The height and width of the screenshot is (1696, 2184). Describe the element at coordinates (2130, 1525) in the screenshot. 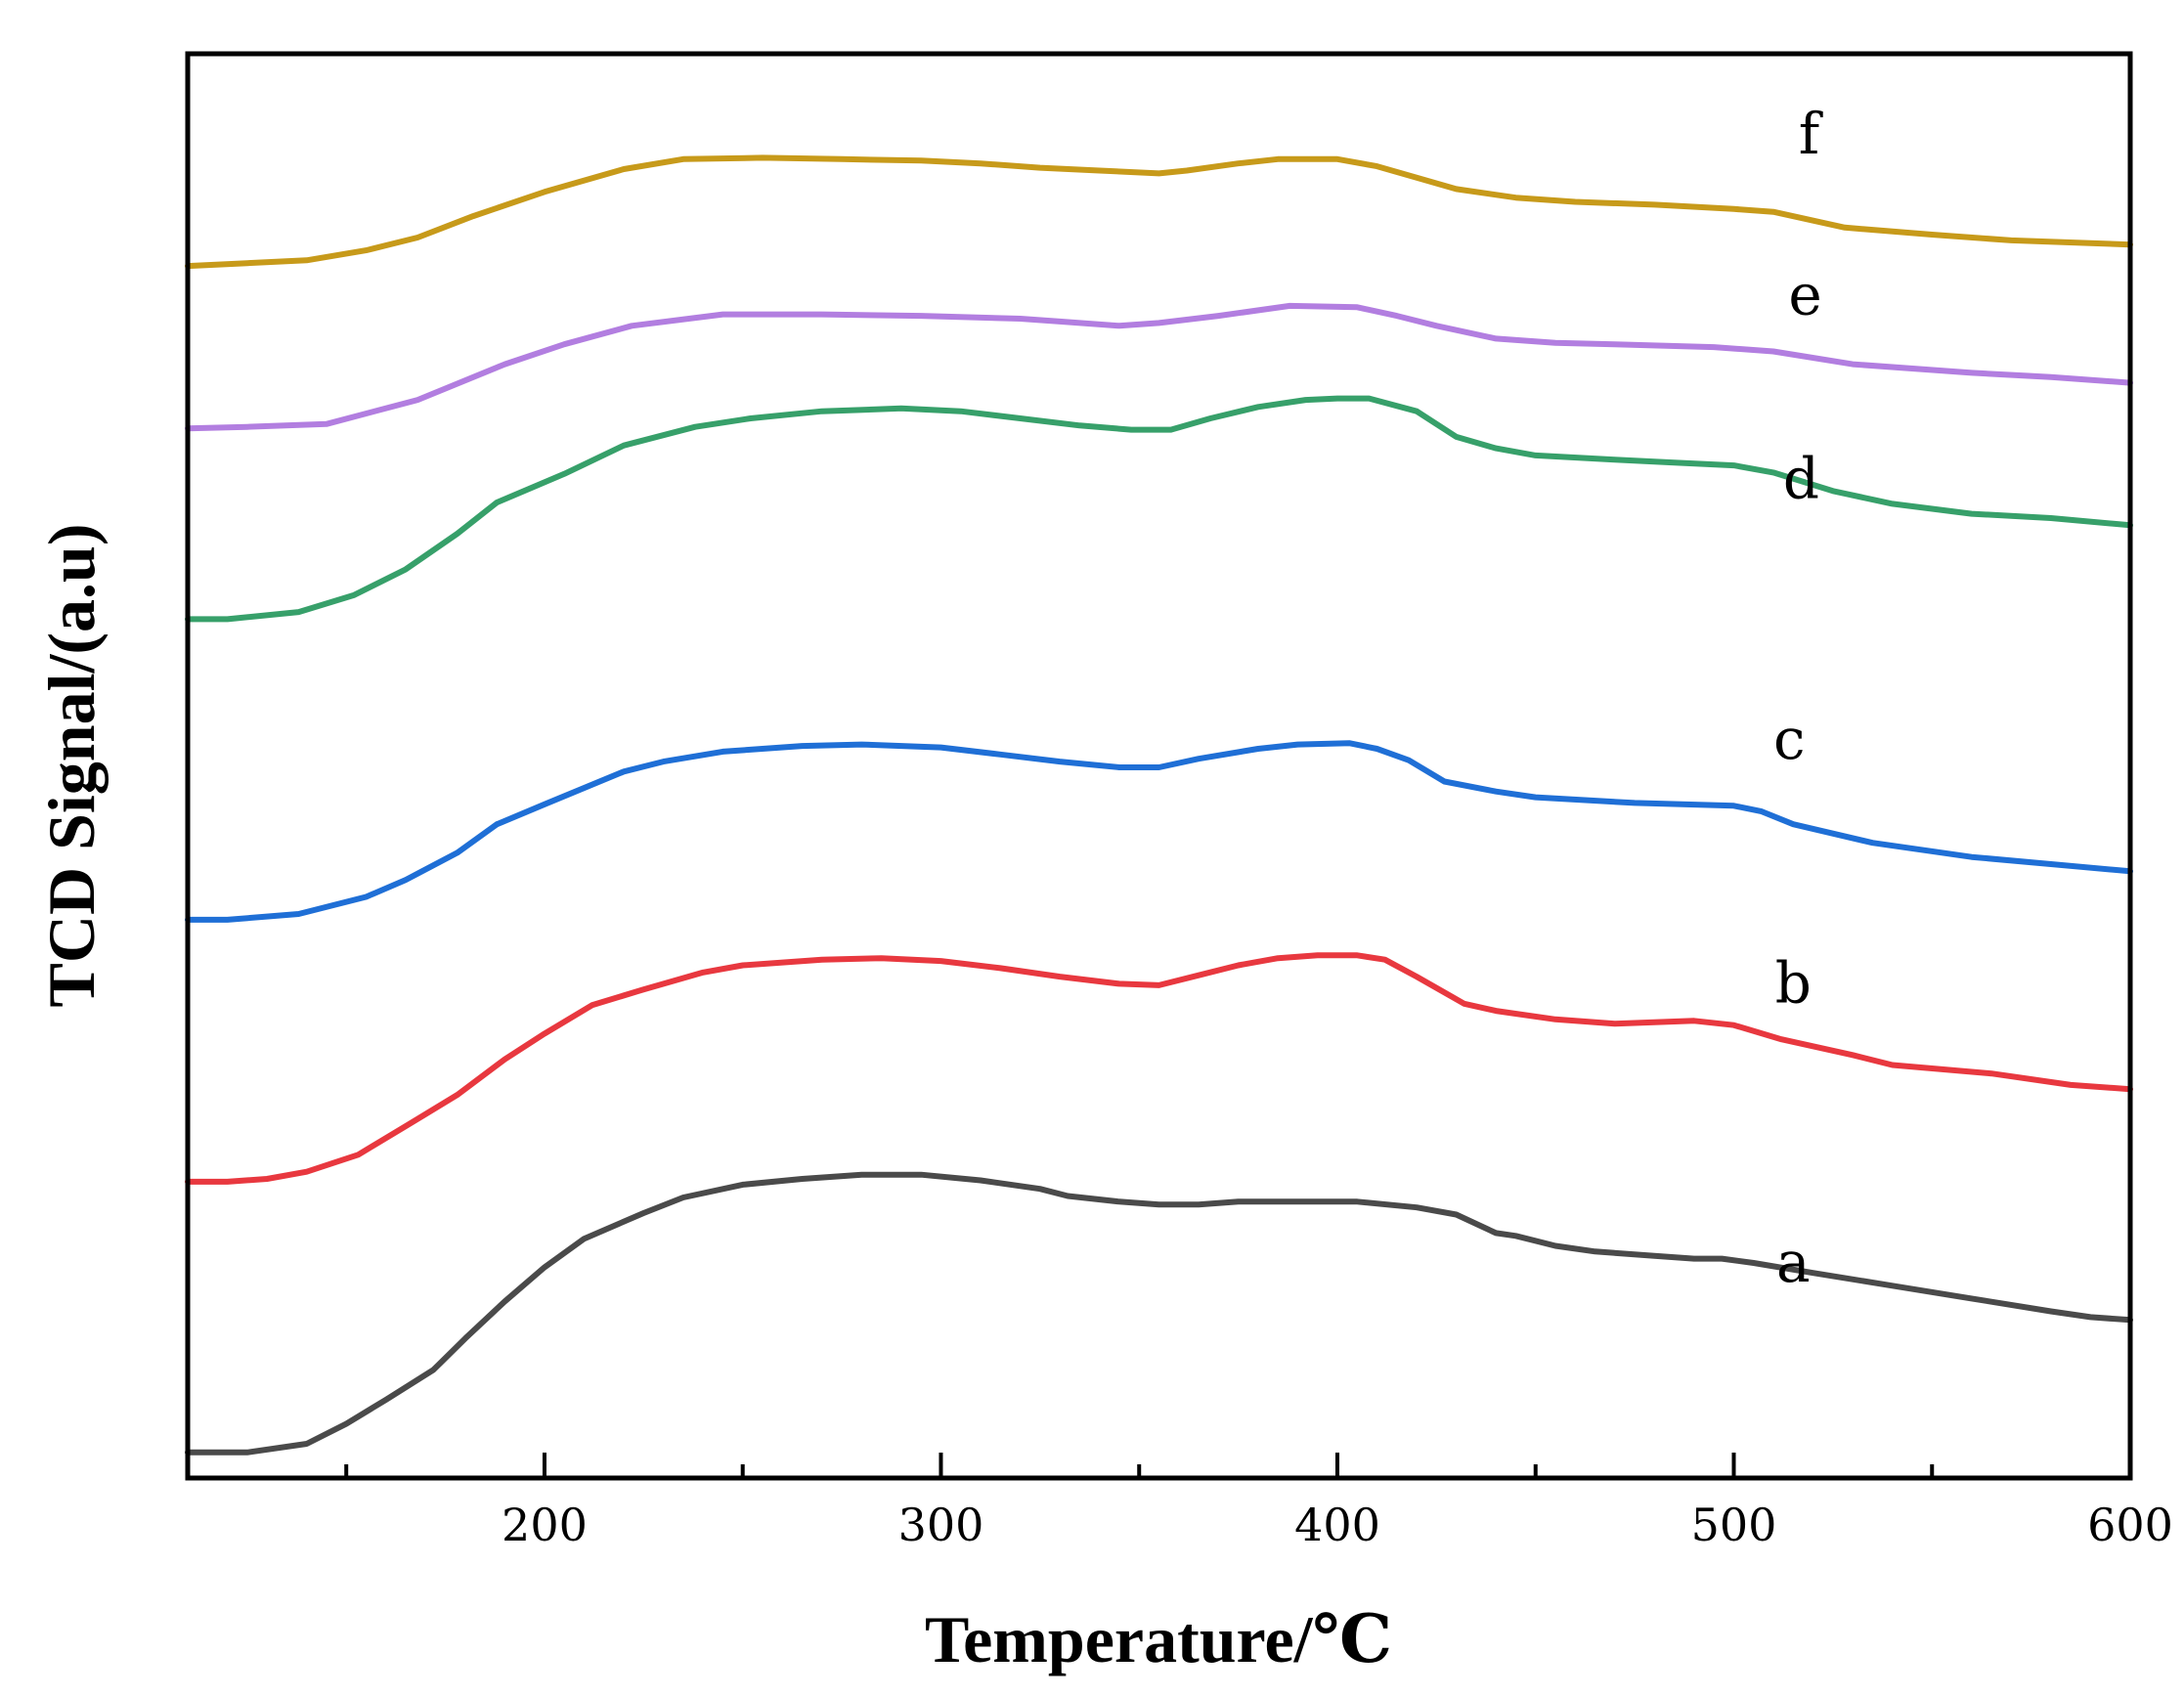

I see `x-tick-label: 600` at that location.